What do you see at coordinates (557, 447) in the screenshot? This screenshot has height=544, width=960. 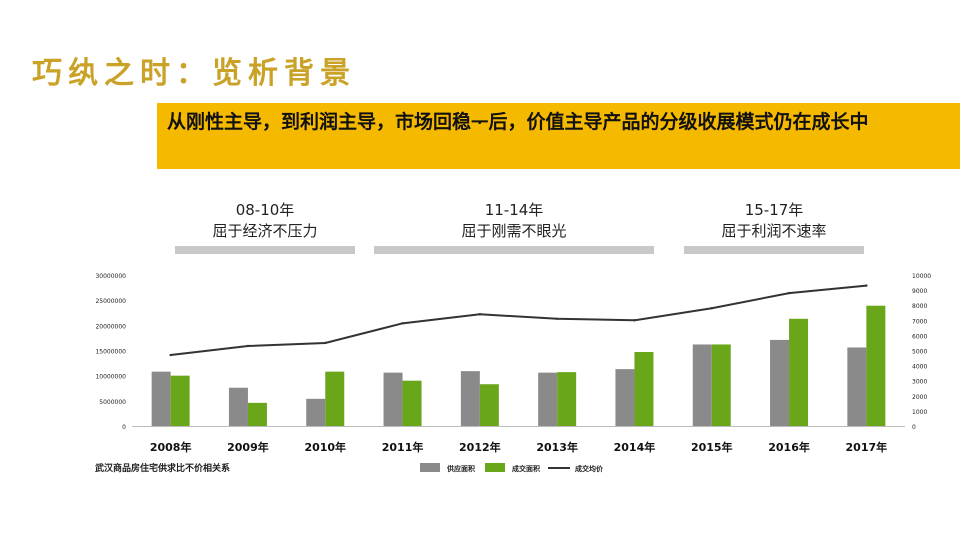 I see `x-tick-label: 2013年` at bounding box center [557, 447].